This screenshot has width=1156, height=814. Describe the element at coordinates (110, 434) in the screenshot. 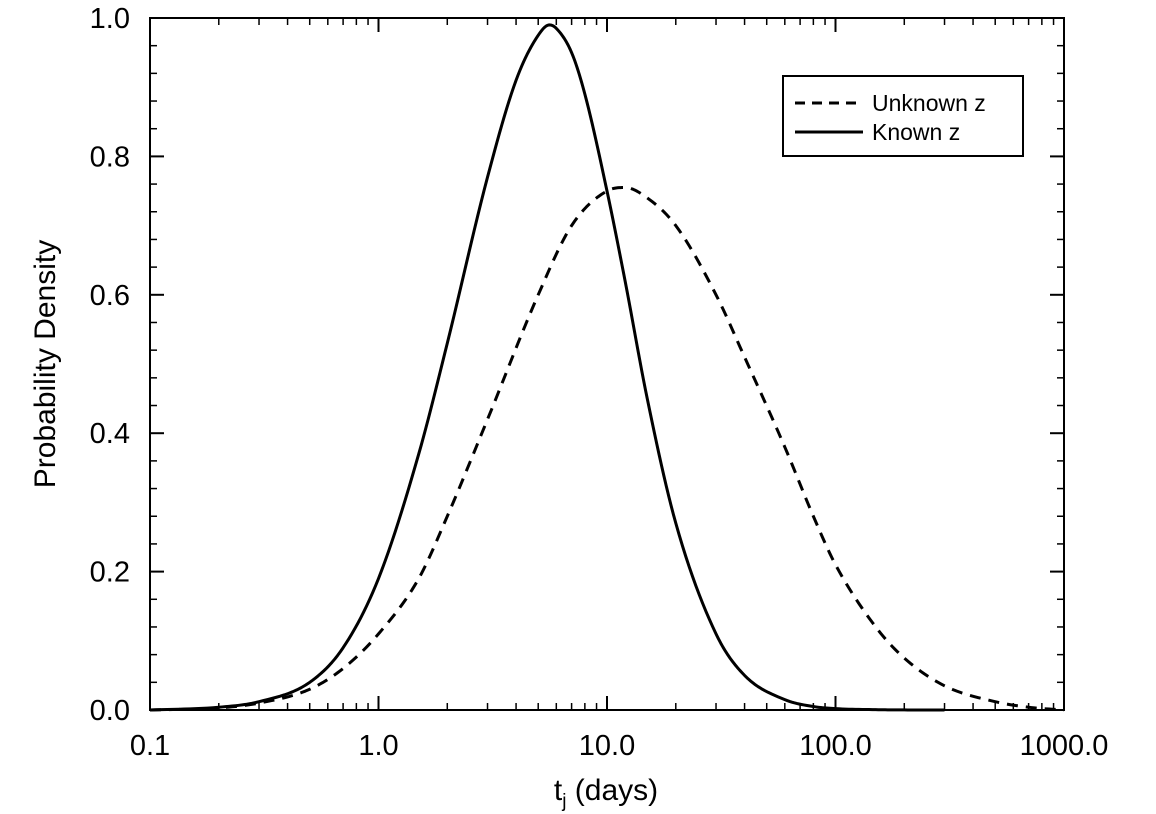

I see `y-tick-label: 0.4` at that location.